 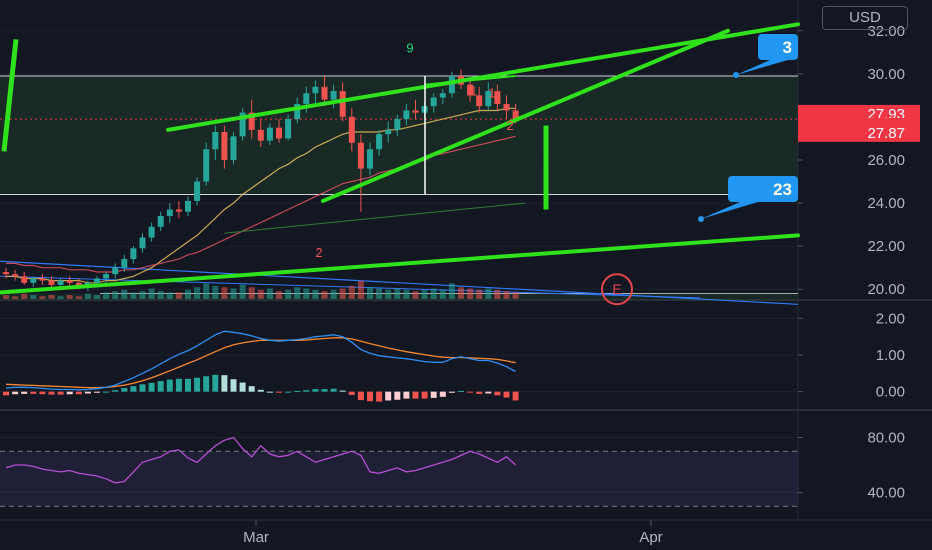 I want to click on rsi-axis-label: 40.00, so click(x=886, y=493).